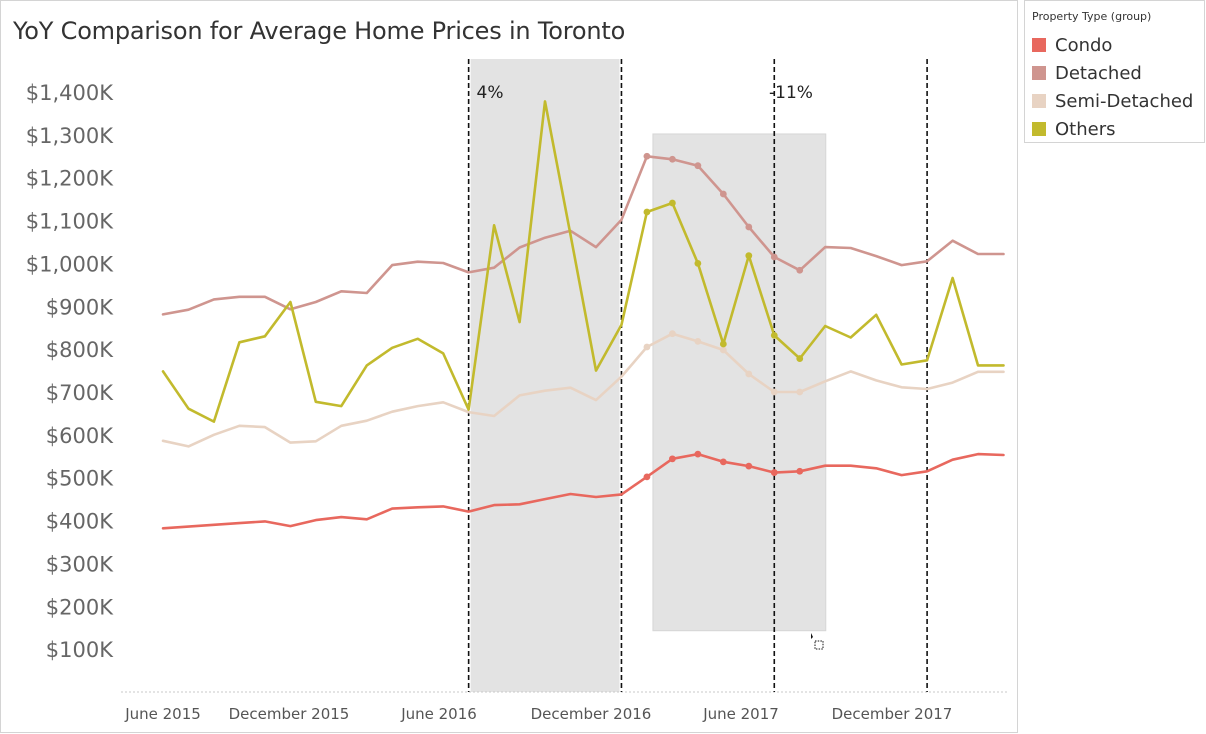 This screenshot has width=1206, height=734. What do you see at coordinates (70, 264) in the screenshot?
I see `y-tick-label: $1,000K` at bounding box center [70, 264].